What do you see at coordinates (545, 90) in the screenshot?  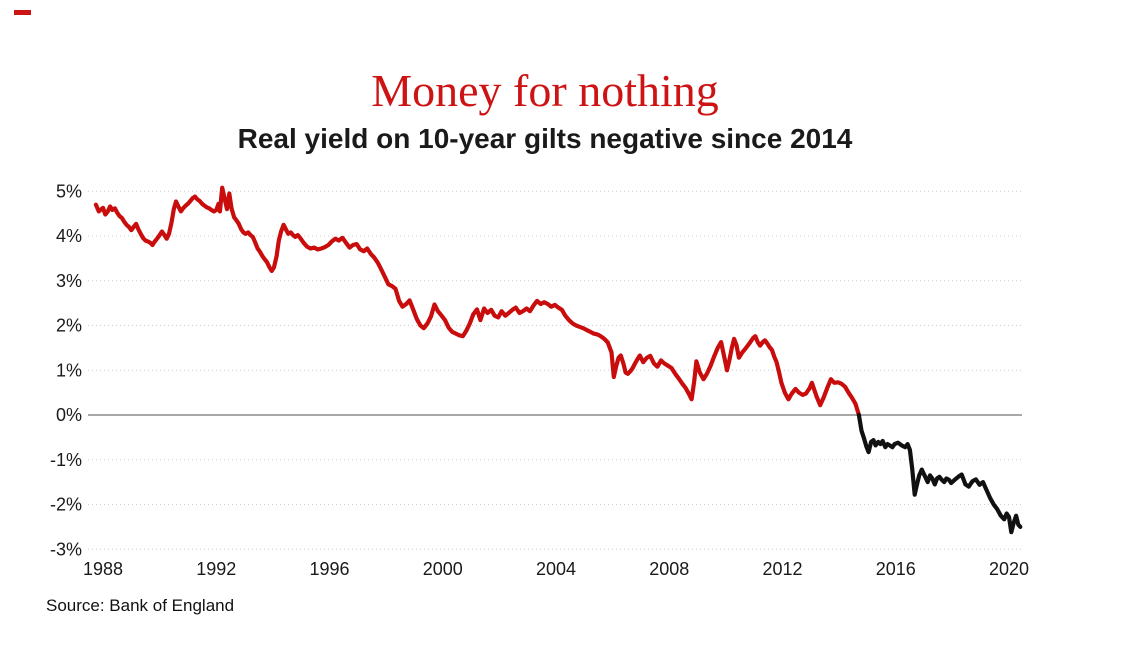 I see `chart-title: Money for nothing` at bounding box center [545, 90].